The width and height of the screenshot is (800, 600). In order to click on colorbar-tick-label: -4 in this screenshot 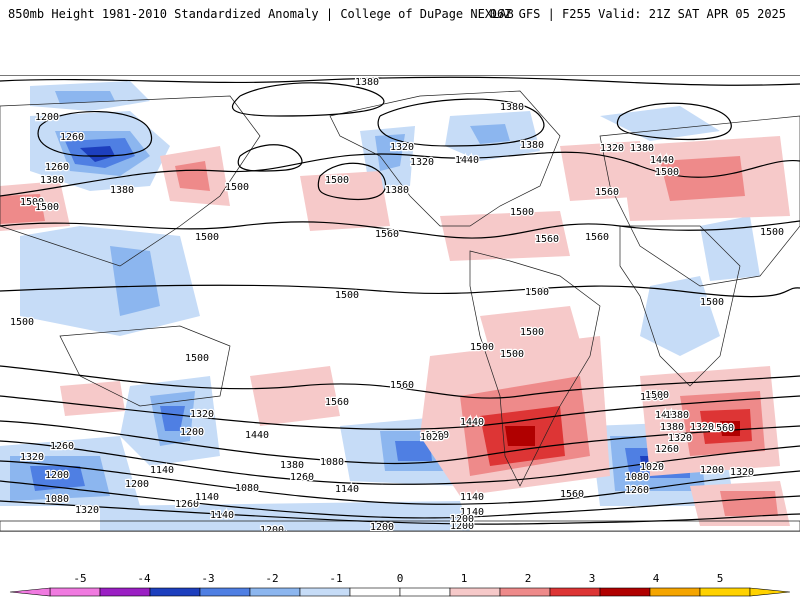, I will do `click(144, 578)`.